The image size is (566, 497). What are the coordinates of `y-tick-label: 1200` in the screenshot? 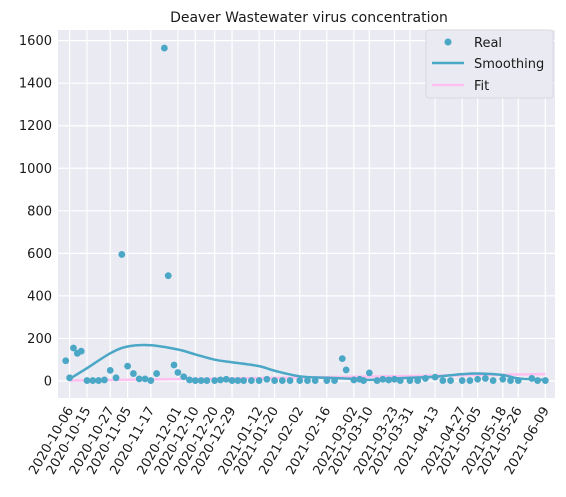 It's located at (35, 126).